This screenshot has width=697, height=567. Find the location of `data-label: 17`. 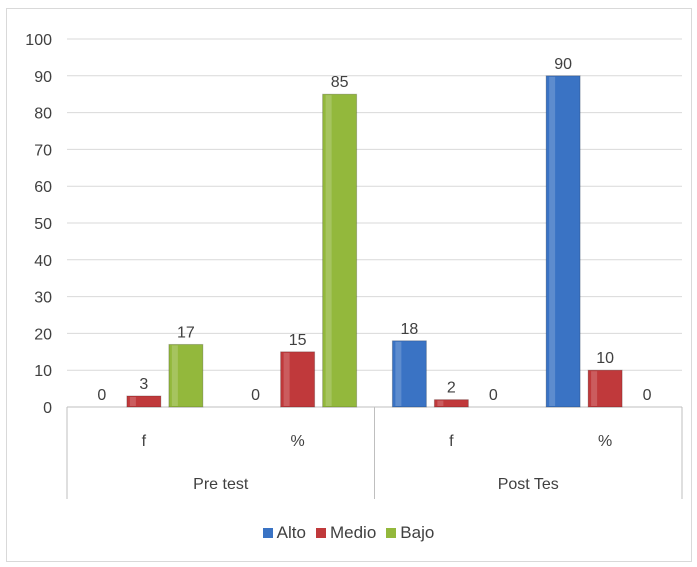

data-label: 17 is located at coordinates (186, 332).